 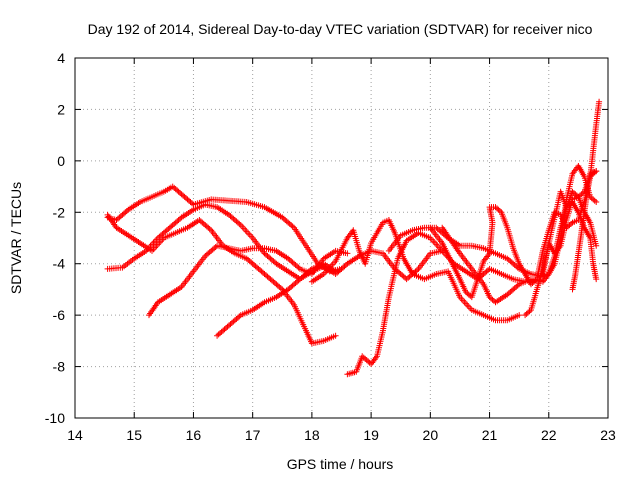 I want to click on y-tick-label: -10, so click(x=55, y=418).